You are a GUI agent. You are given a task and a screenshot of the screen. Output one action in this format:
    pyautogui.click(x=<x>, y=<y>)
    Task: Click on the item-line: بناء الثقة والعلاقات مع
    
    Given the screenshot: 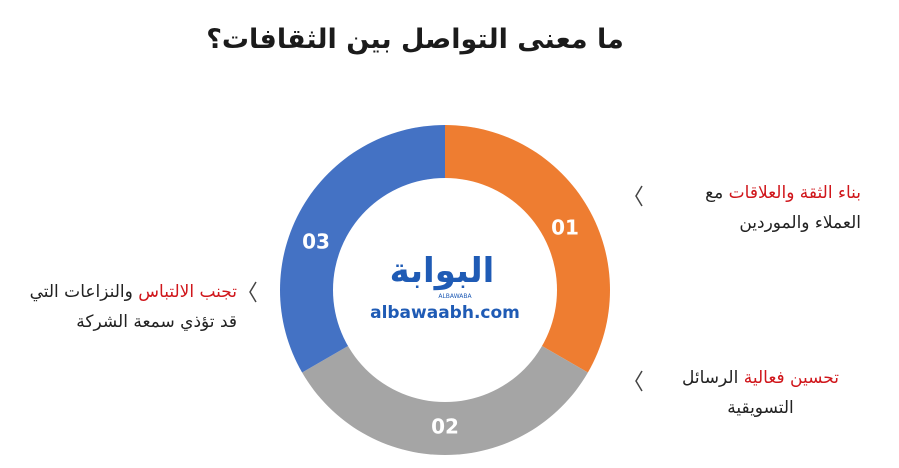 What is the action you would take?
    pyautogui.click(x=783, y=193)
    